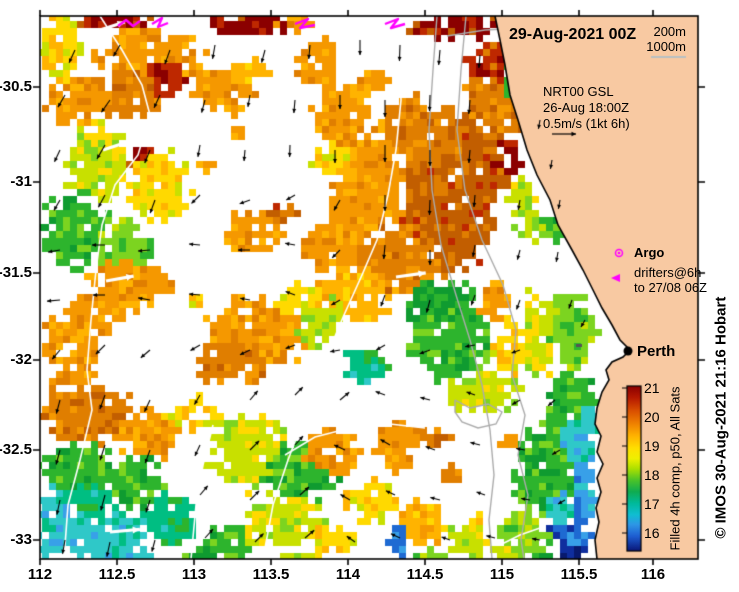 Image resolution: width=739 pixels, height=592 pixels. I want to click on x-tick-label: 116, so click(653, 574).